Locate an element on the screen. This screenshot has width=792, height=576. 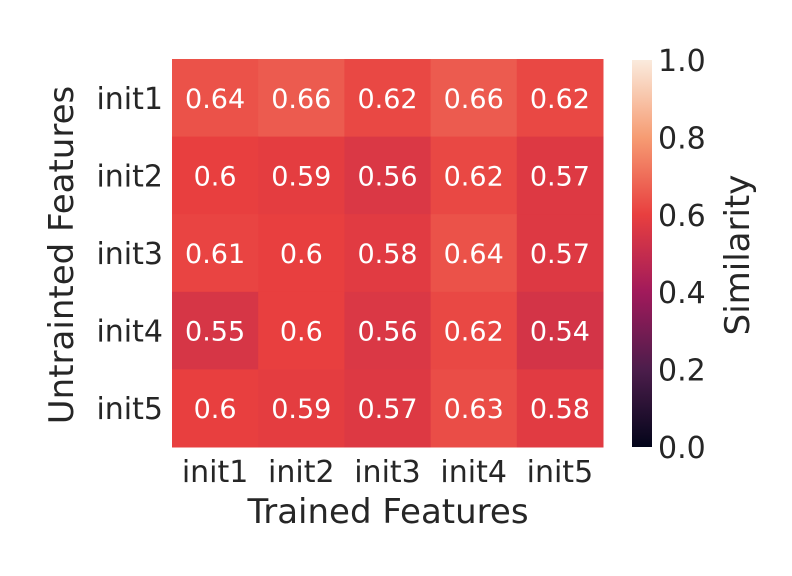
x-tick-label: init1 is located at coordinates (215, 472).